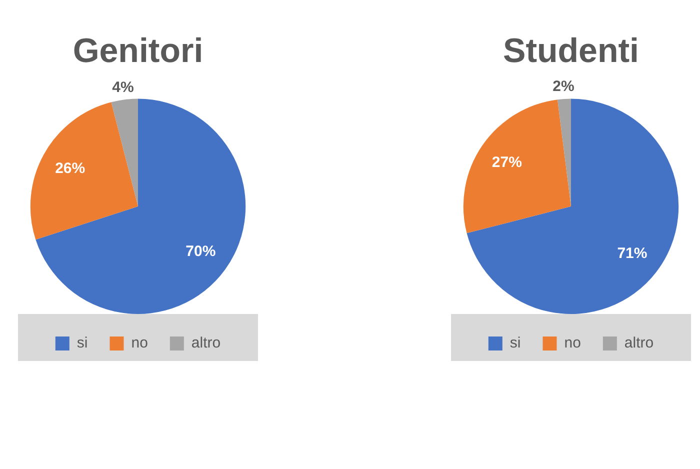 The image size is (700, 469). Describe the element at coordinates (507, 162) in the screenshot. I see `data-label: 27%` at that location.